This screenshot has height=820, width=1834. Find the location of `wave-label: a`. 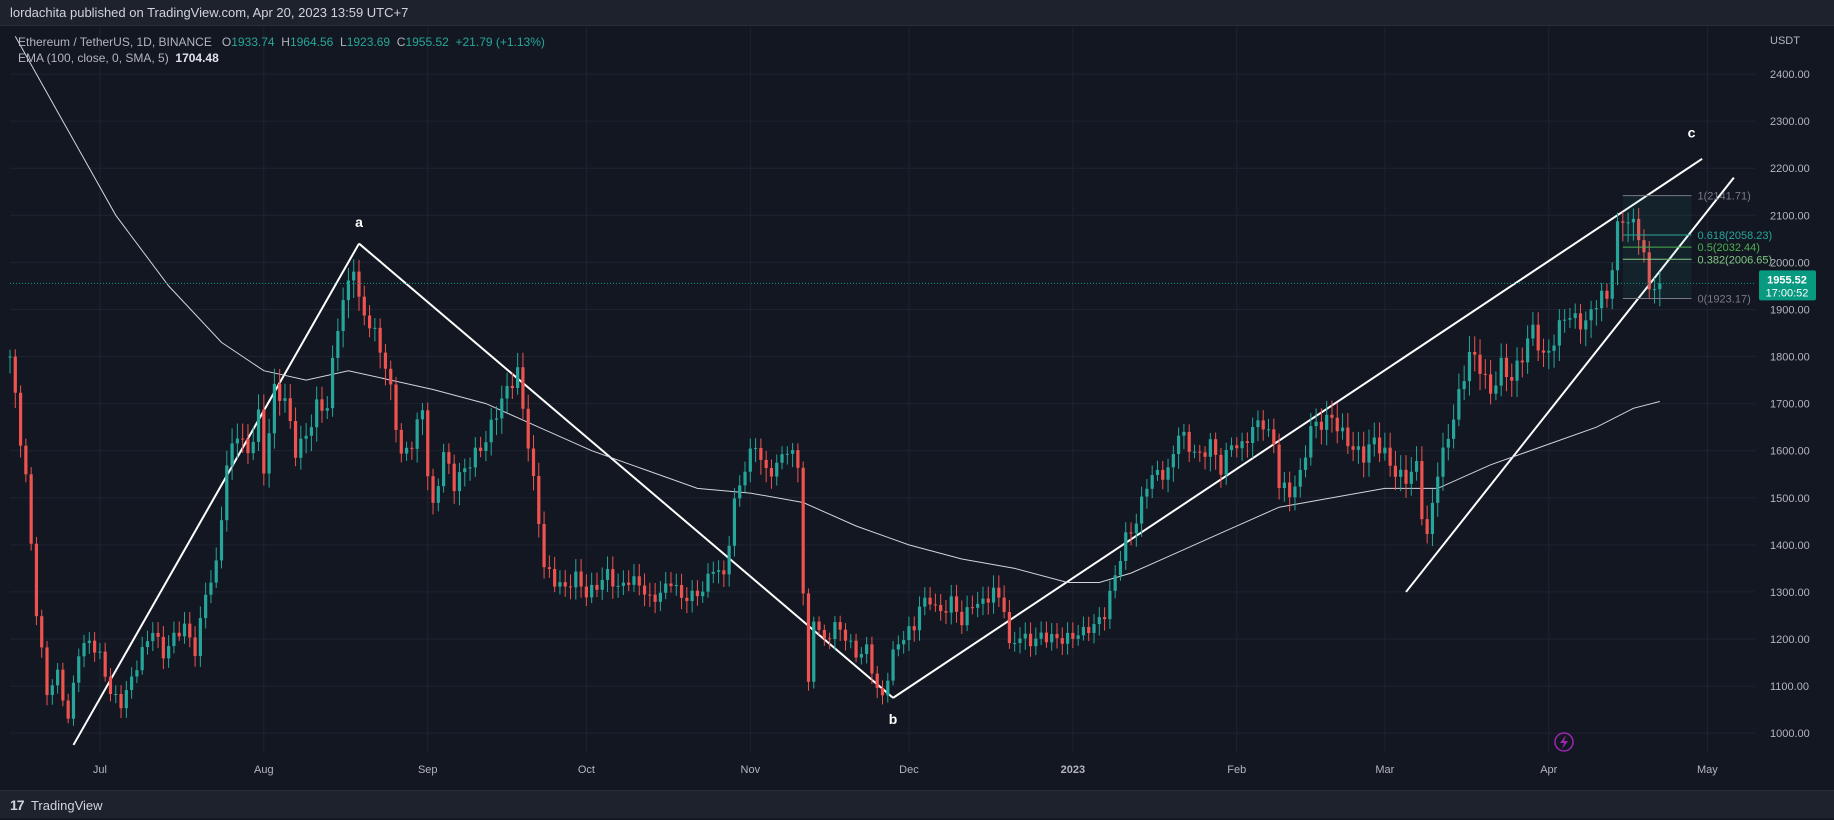

wave-label: a is located at coordinates (359, 222).